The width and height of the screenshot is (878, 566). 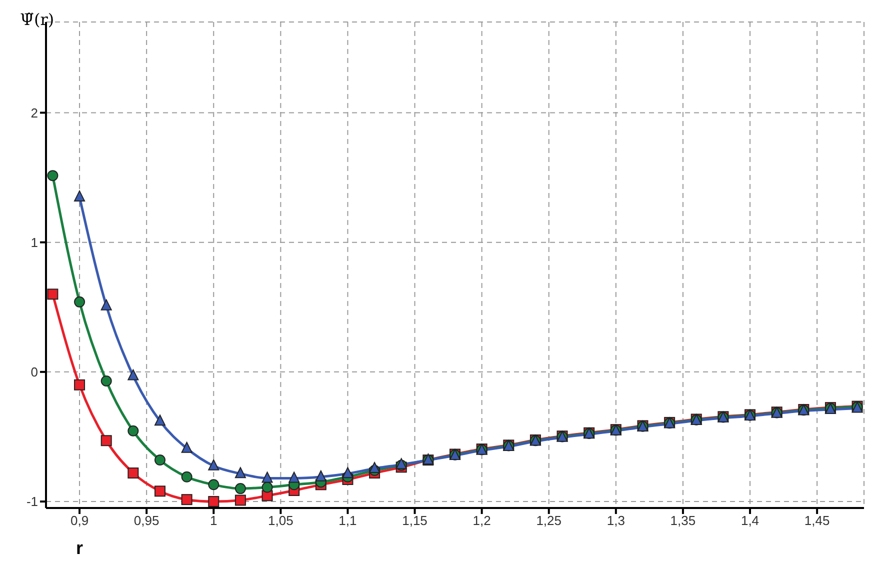 I want to click on y-tick-label: 2, so click(x=34, y=112).